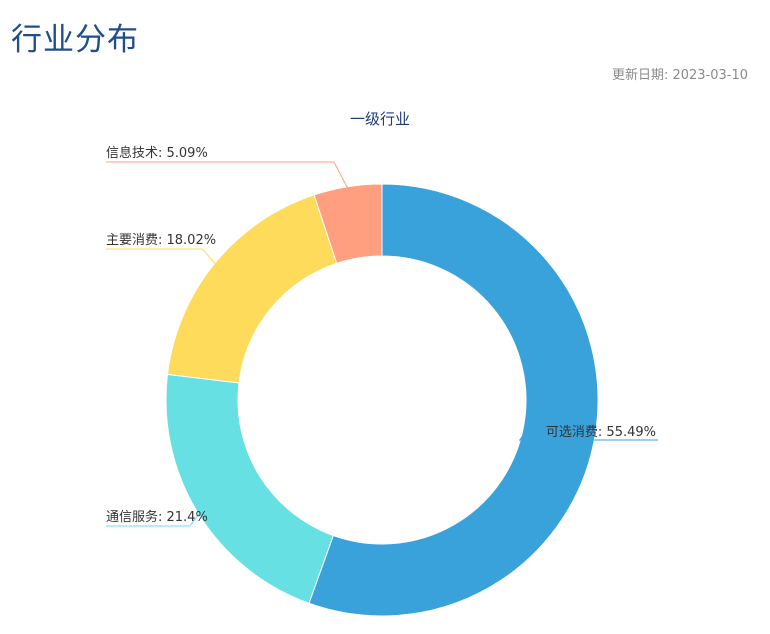 Image resolution: width=770 pixels, height=634 pixels. Describe the element at coordinates (679, 75) in the screenshot. I see `update-date: 更新日期: 2023-03-10` at that location.